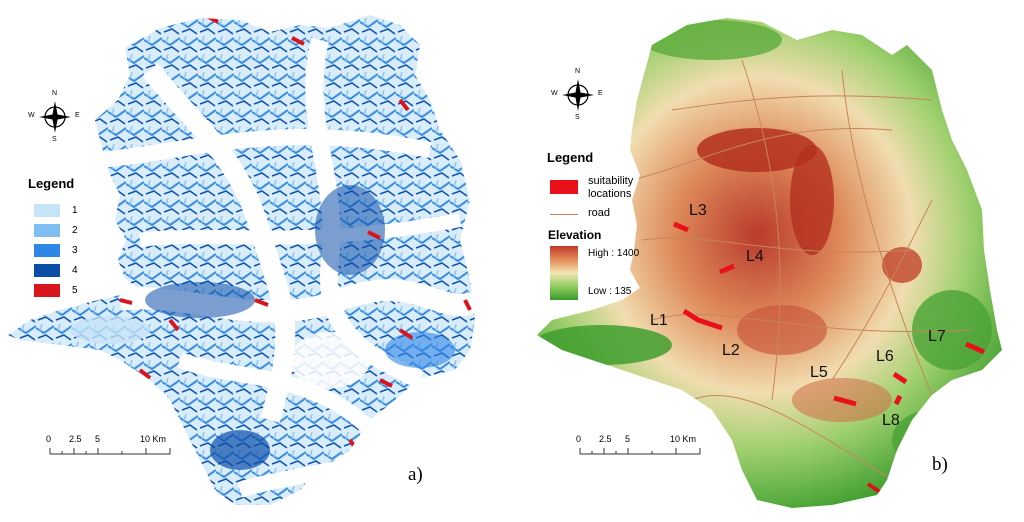 This screenshot has width=1024, height=522. What do you see at coordinates (75, 210) in the screenshot?
I see `legend-label: 1` at bounding box center [75, 210].